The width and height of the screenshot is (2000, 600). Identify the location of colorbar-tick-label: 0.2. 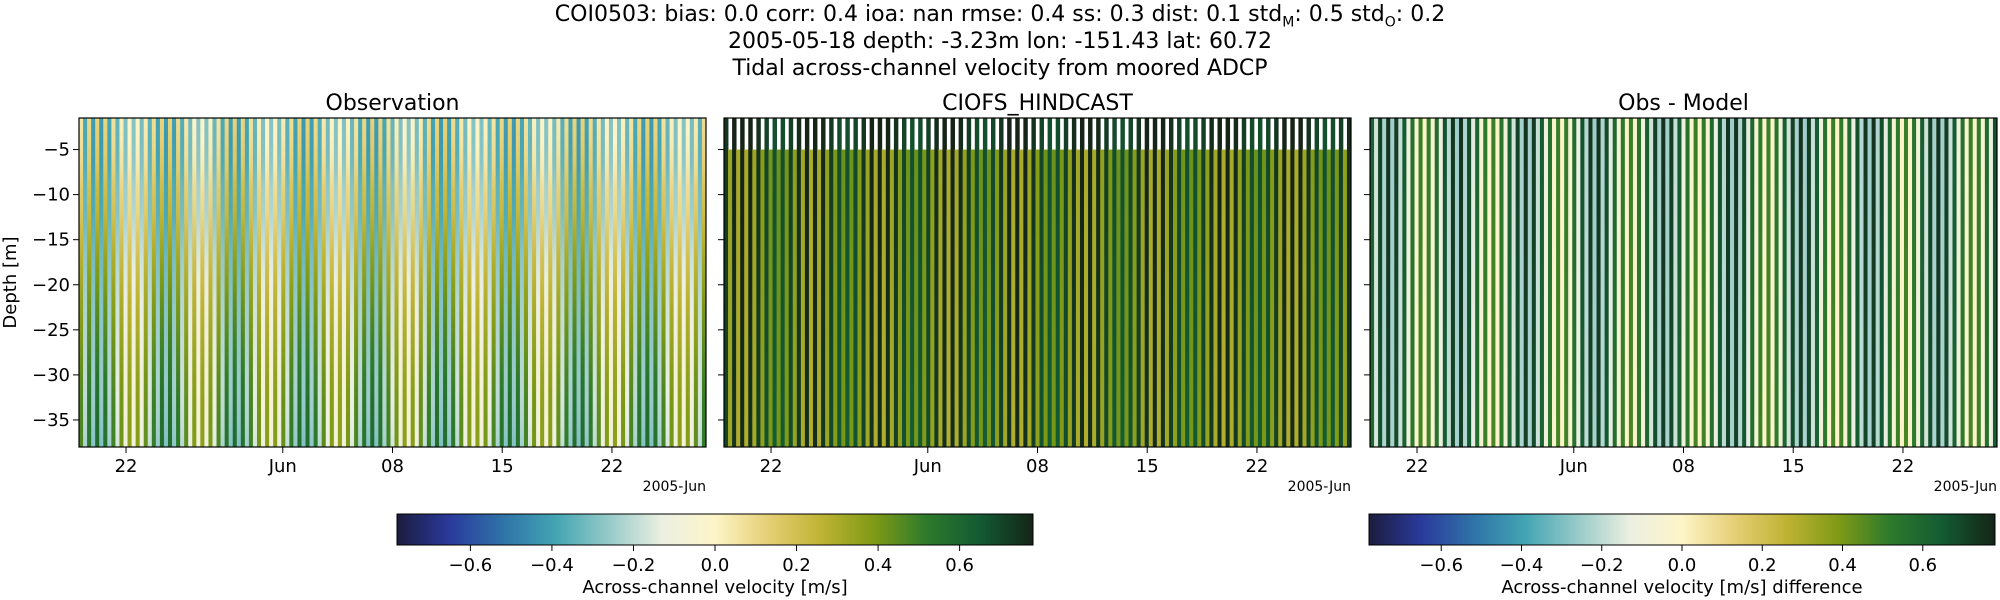
(1762, 565).